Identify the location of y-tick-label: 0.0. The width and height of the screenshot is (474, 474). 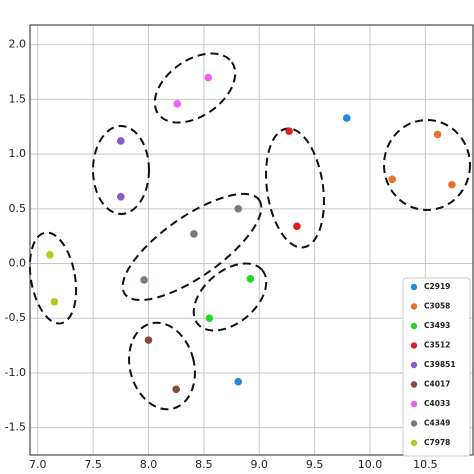
(18, 263).